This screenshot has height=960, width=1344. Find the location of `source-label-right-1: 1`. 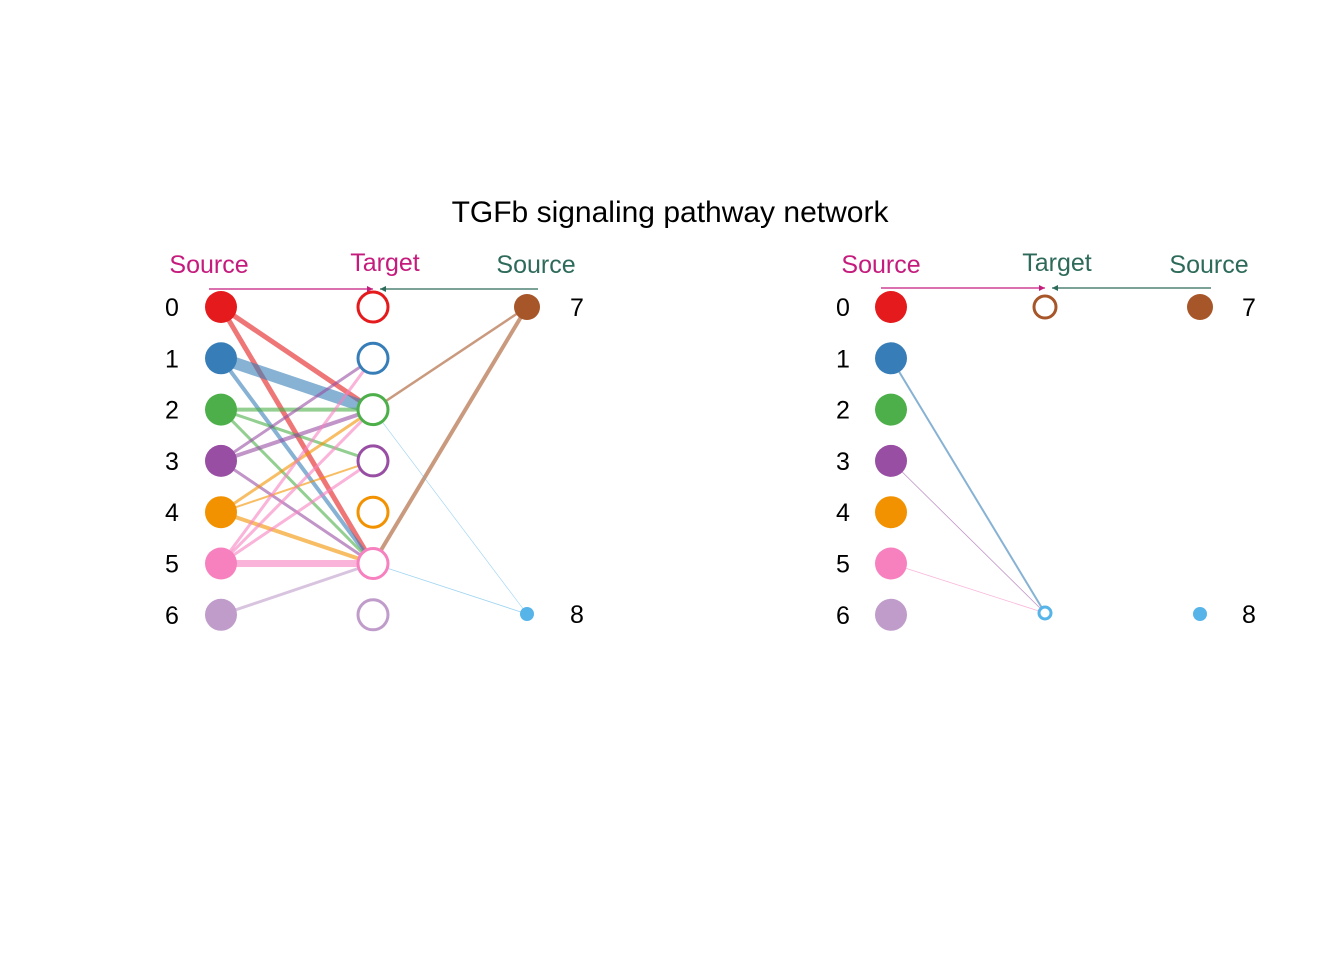

source-label-right-1: 1 is located at coordinates (843, 359).